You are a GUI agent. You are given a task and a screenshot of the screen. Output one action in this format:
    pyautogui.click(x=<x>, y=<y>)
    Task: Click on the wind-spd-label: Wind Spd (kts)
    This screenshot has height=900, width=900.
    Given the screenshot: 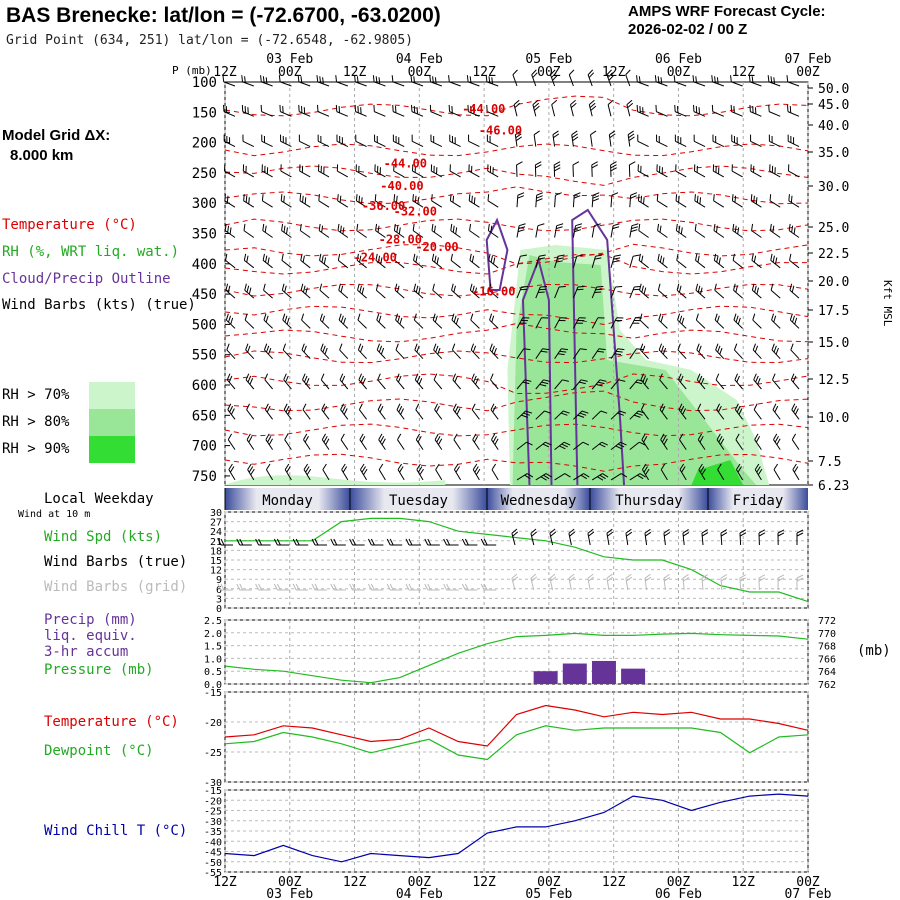 What is the action you would take?
    pyautogui.click(x=103, y=537)
    